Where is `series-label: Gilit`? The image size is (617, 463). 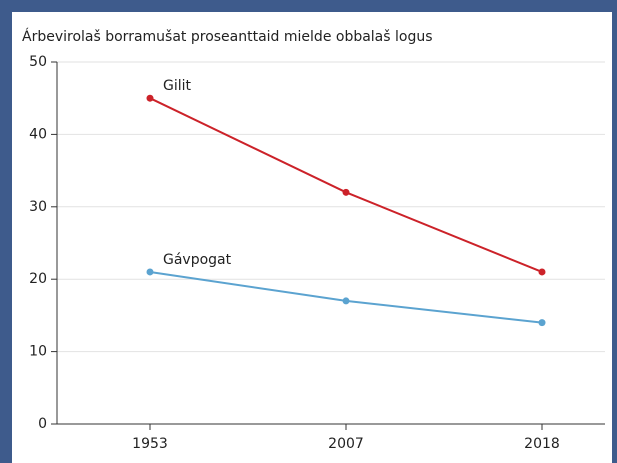 series-label: Gilit is located at coordinates (177, 86).